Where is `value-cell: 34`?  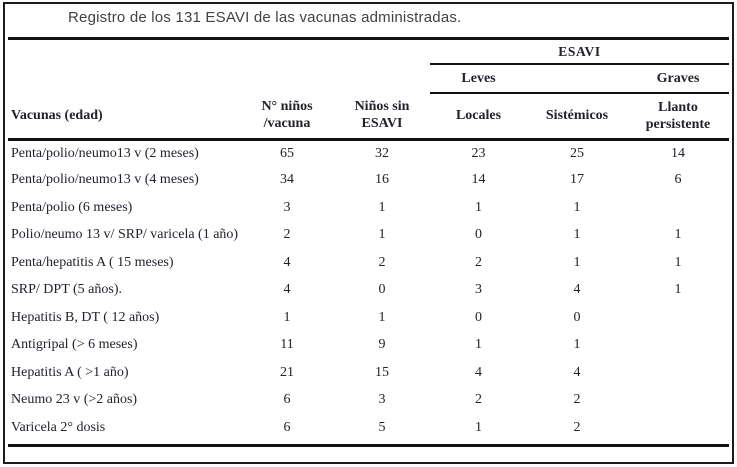 value-cell: 34 is located at coordinates (287, 180).